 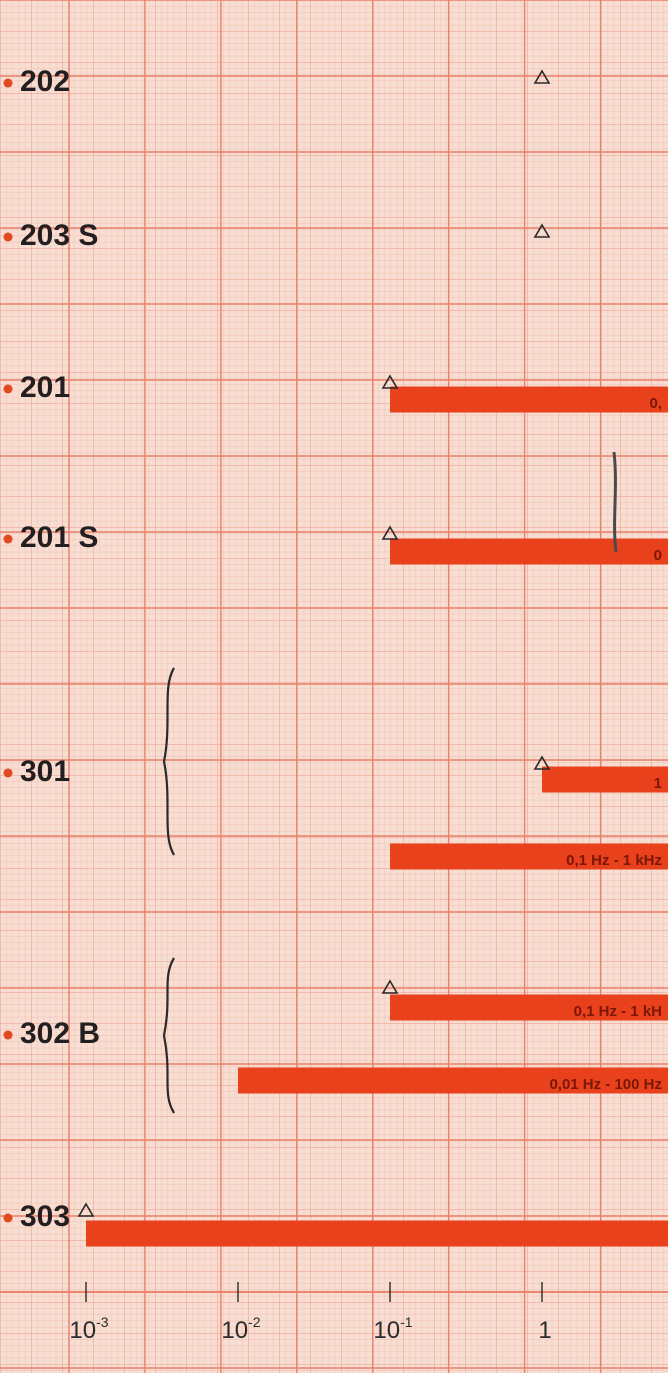 What do you see at coordinates (658, 783) in the screenshot?
I see `range-bar-label: 1` at bounding box center [658, 783].